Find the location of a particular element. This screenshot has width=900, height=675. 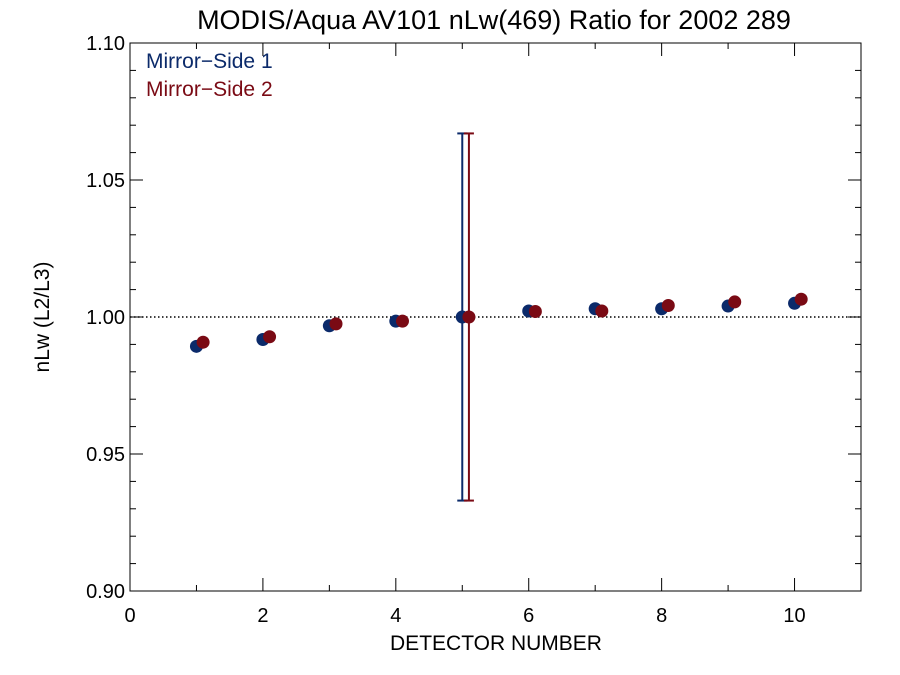

y-tick-label: 1.00 is located at coordinates (105, 318).